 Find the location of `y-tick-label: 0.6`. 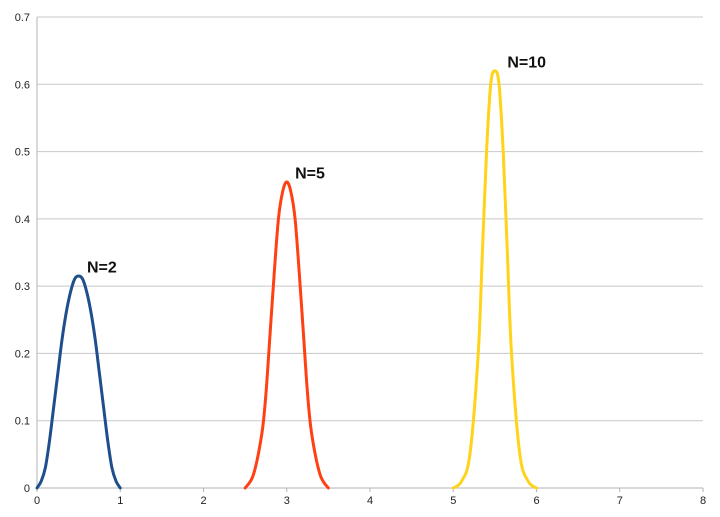

y-tick-label: 0.6 is located at coordinates (22, 85).